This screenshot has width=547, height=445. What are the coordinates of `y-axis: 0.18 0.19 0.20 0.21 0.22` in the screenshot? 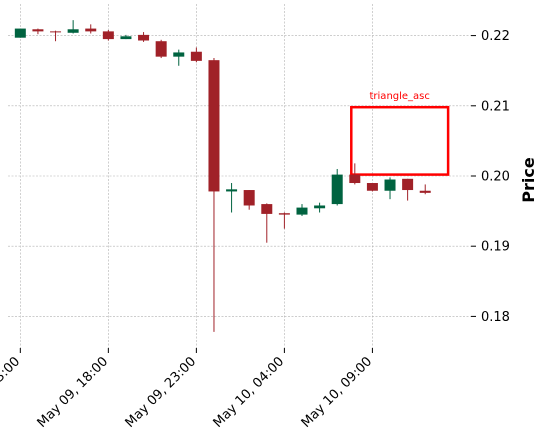 It's located at (490, 177).